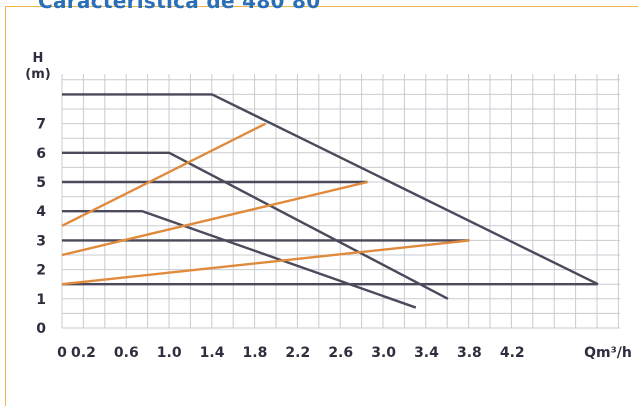 This screenshot has height=406, width=638. What do you see at coordinates (83, 353) in the screenshot?
I see `x-tick-label: 0.2` at bounding box center [83, 353].